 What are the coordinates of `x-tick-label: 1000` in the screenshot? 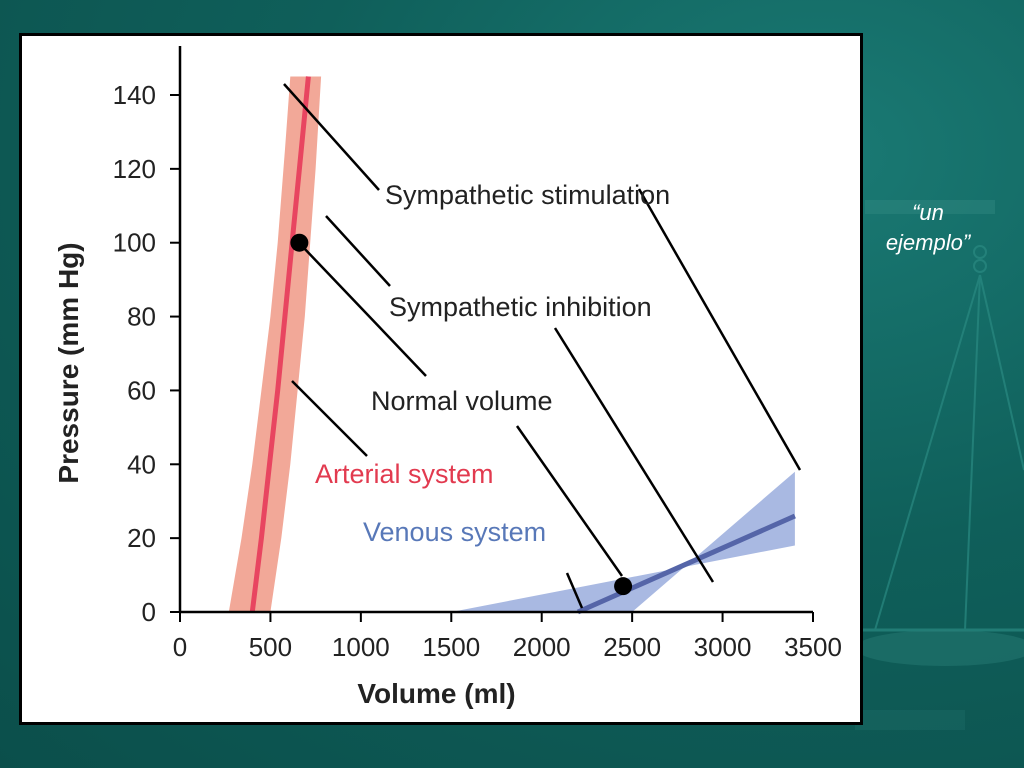 It's located at (361, 647).